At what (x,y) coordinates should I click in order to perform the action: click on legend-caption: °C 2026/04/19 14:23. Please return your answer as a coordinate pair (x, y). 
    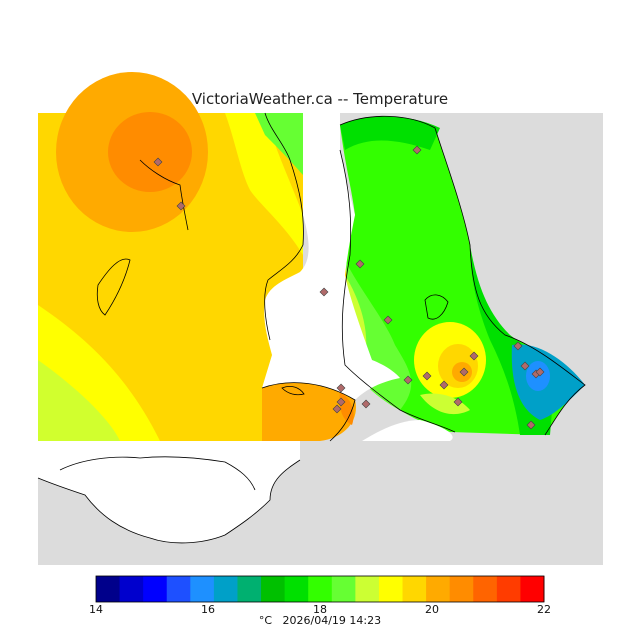
    Looking at the image, I should click on (320, 620).